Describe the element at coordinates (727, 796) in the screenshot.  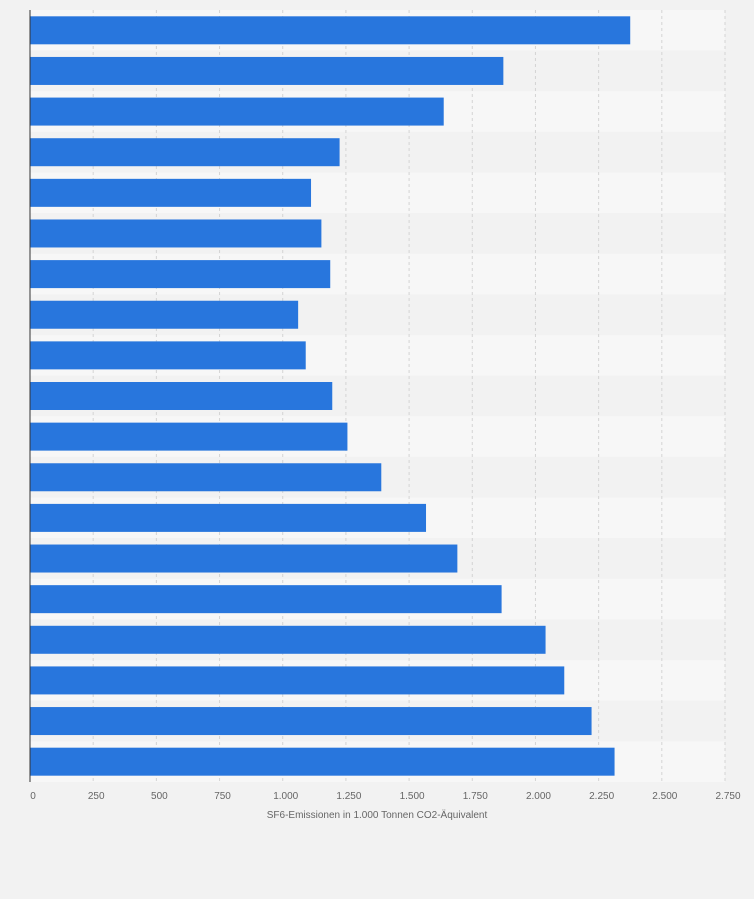
I see `x-tick-label: 2.750` at that location.